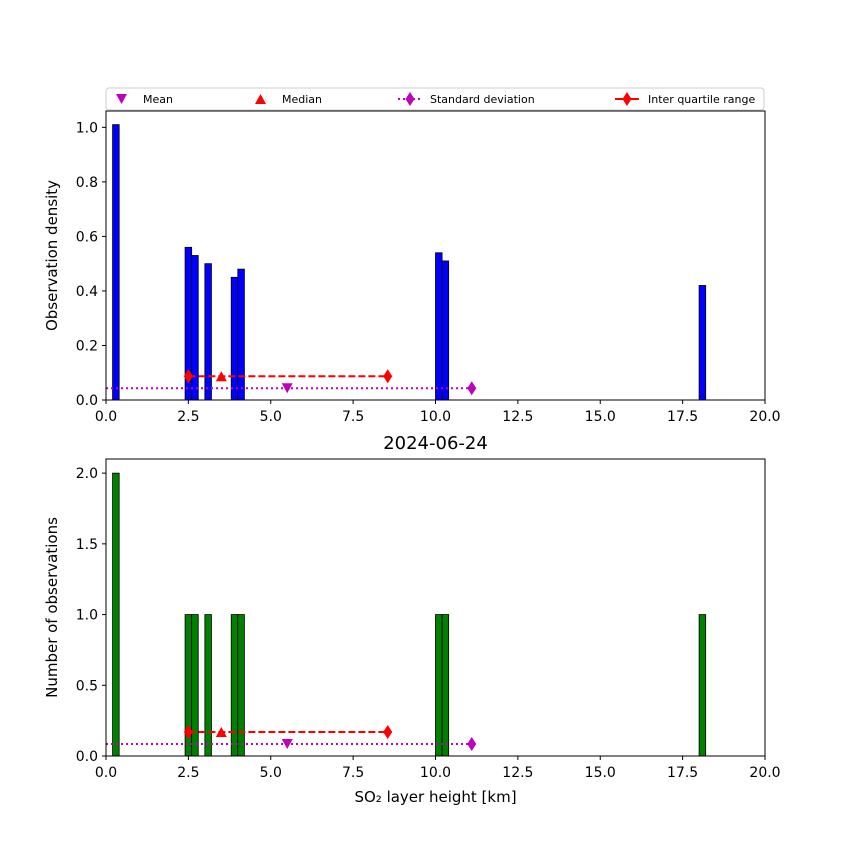  Describe the element at coordinates (600, 417) in the screenshot. I see `density-x-tick-label: 15.0` at that location.